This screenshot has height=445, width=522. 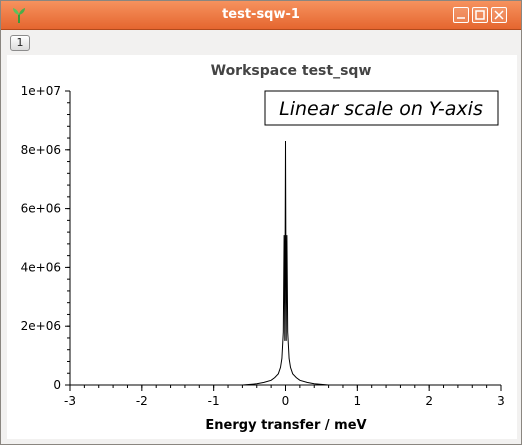 I want to click on y-tick-label: 8e+06, so click(x=41, y=150).